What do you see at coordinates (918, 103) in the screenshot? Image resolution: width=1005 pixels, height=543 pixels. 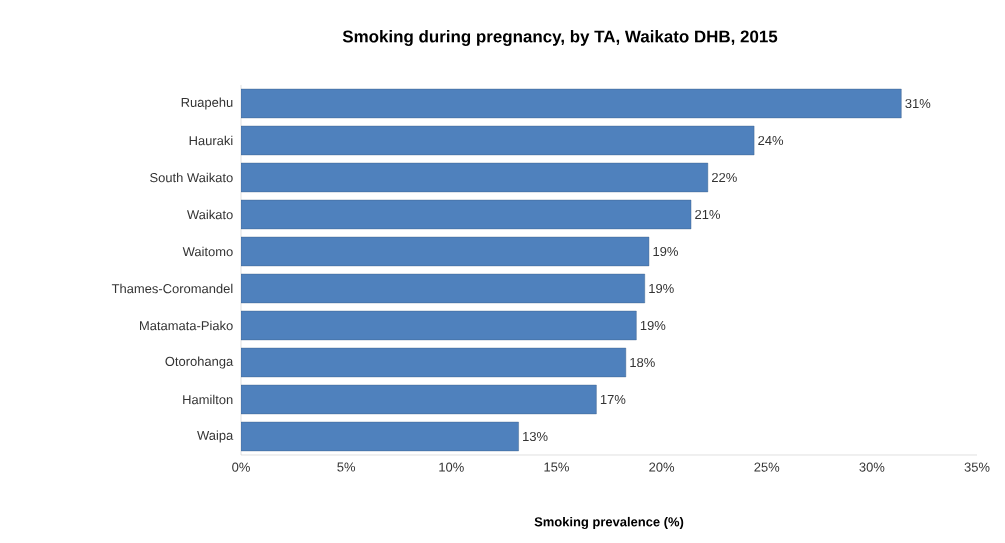 I see `data-label: 31%` at bounding box center [918, 103].